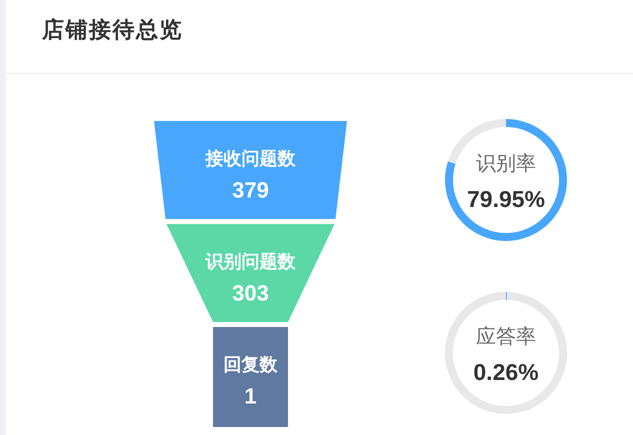  What do you see at coordinates (250, 190) in the screenshot?
I see `data-label: 379` at bounding box center [250, 190].